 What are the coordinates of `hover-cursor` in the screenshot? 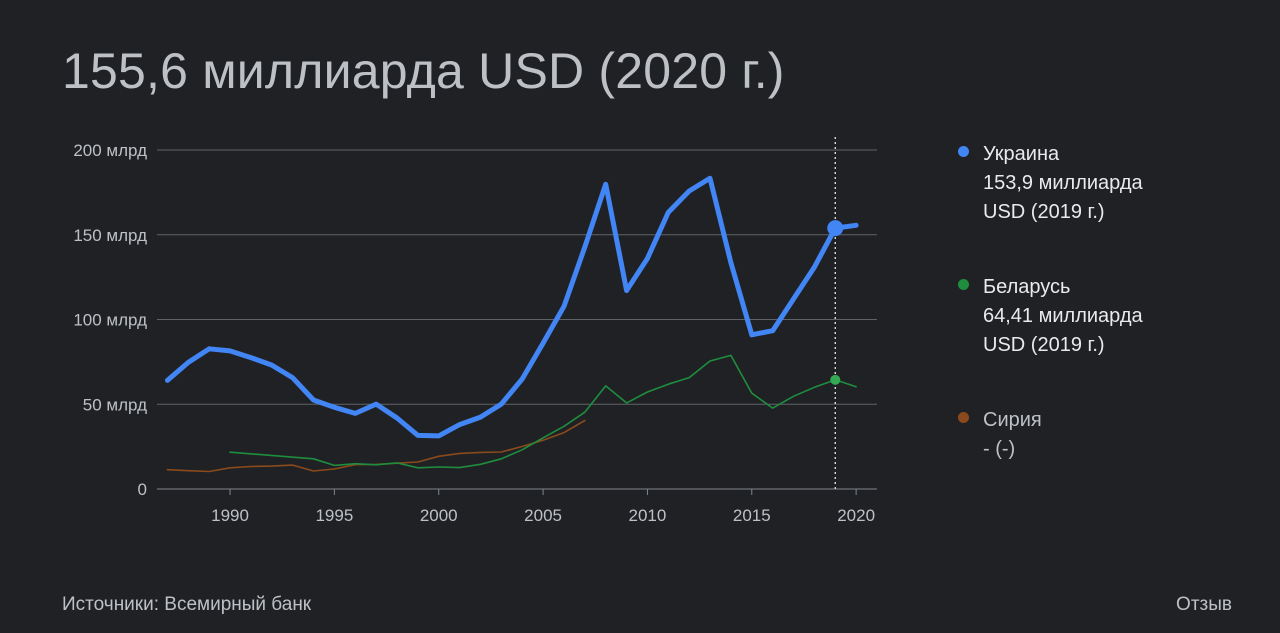 It's located at (835, 313).